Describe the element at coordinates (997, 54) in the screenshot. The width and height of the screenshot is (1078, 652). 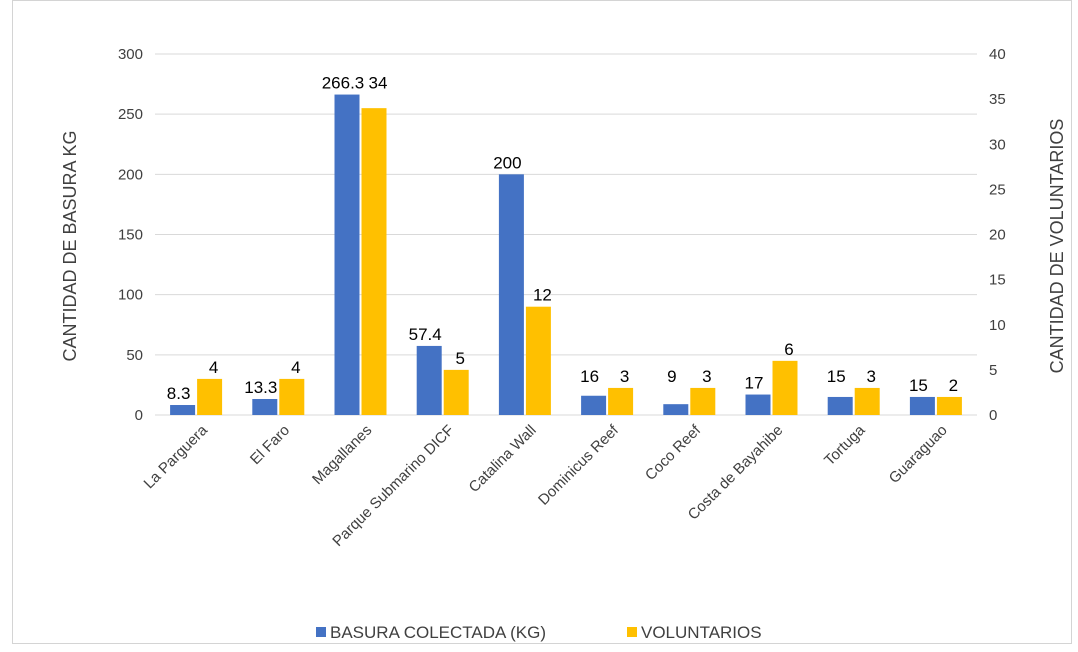
I see `right-tick-label: 40` at that location.